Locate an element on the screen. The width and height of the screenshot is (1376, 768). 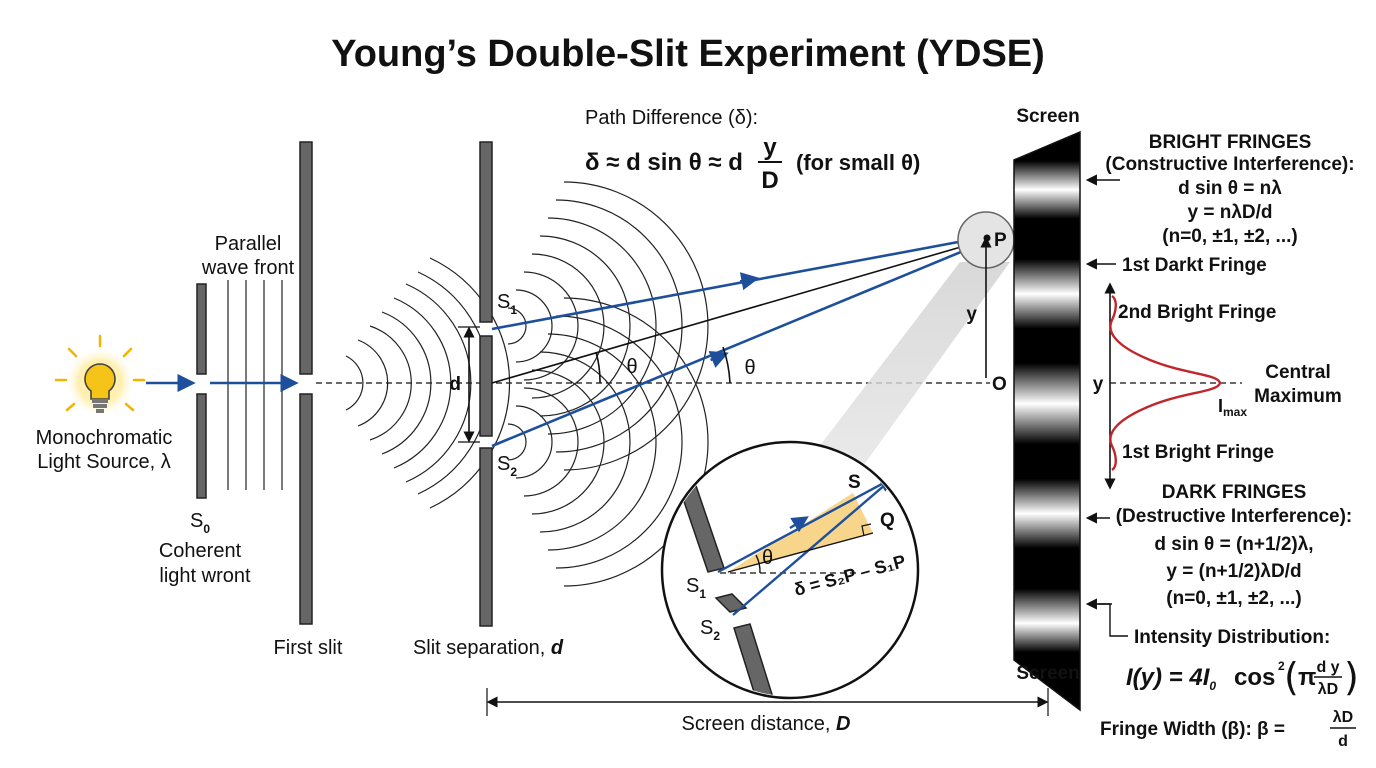
coherent-label-line1: Coherent is located at coordinates (200, 551).